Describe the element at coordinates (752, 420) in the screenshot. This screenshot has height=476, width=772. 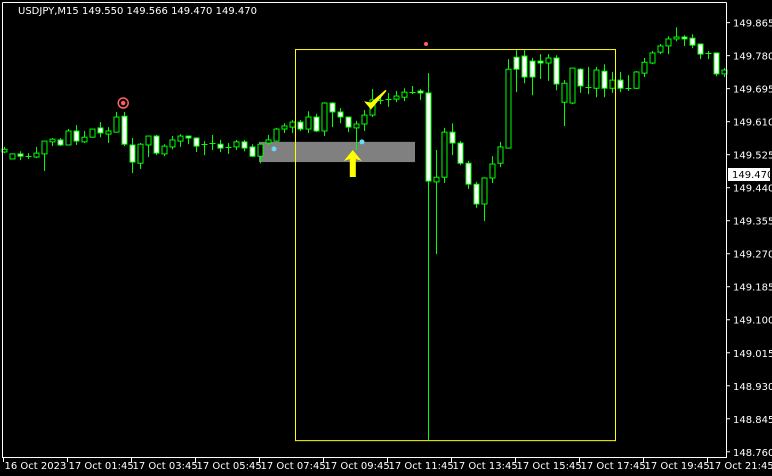
I see `y-tick-label: 148.845` at that location.